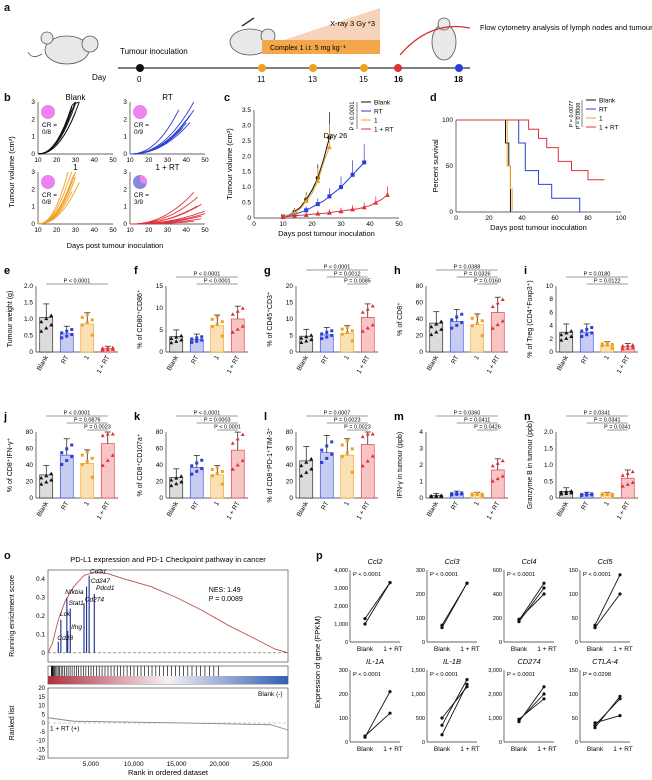  What do you see at coordinates (168, 724) in the screenshot?
I see `ranked-metric-line` at bounding box center [168, 724].